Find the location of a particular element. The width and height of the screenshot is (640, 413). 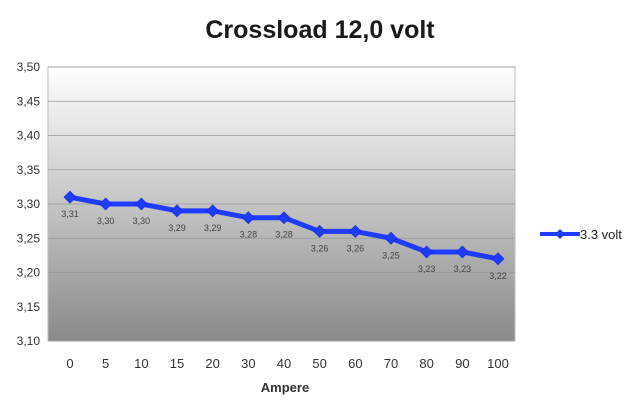

legend-marker is located at coordinates (560, 234).